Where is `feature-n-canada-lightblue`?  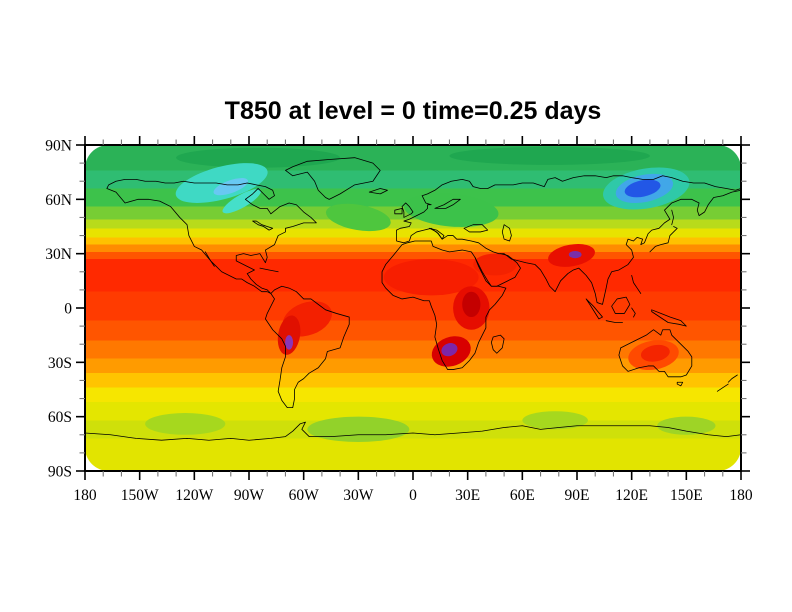 feature-n-canada-lightblue is located at coordinates (231, 187).